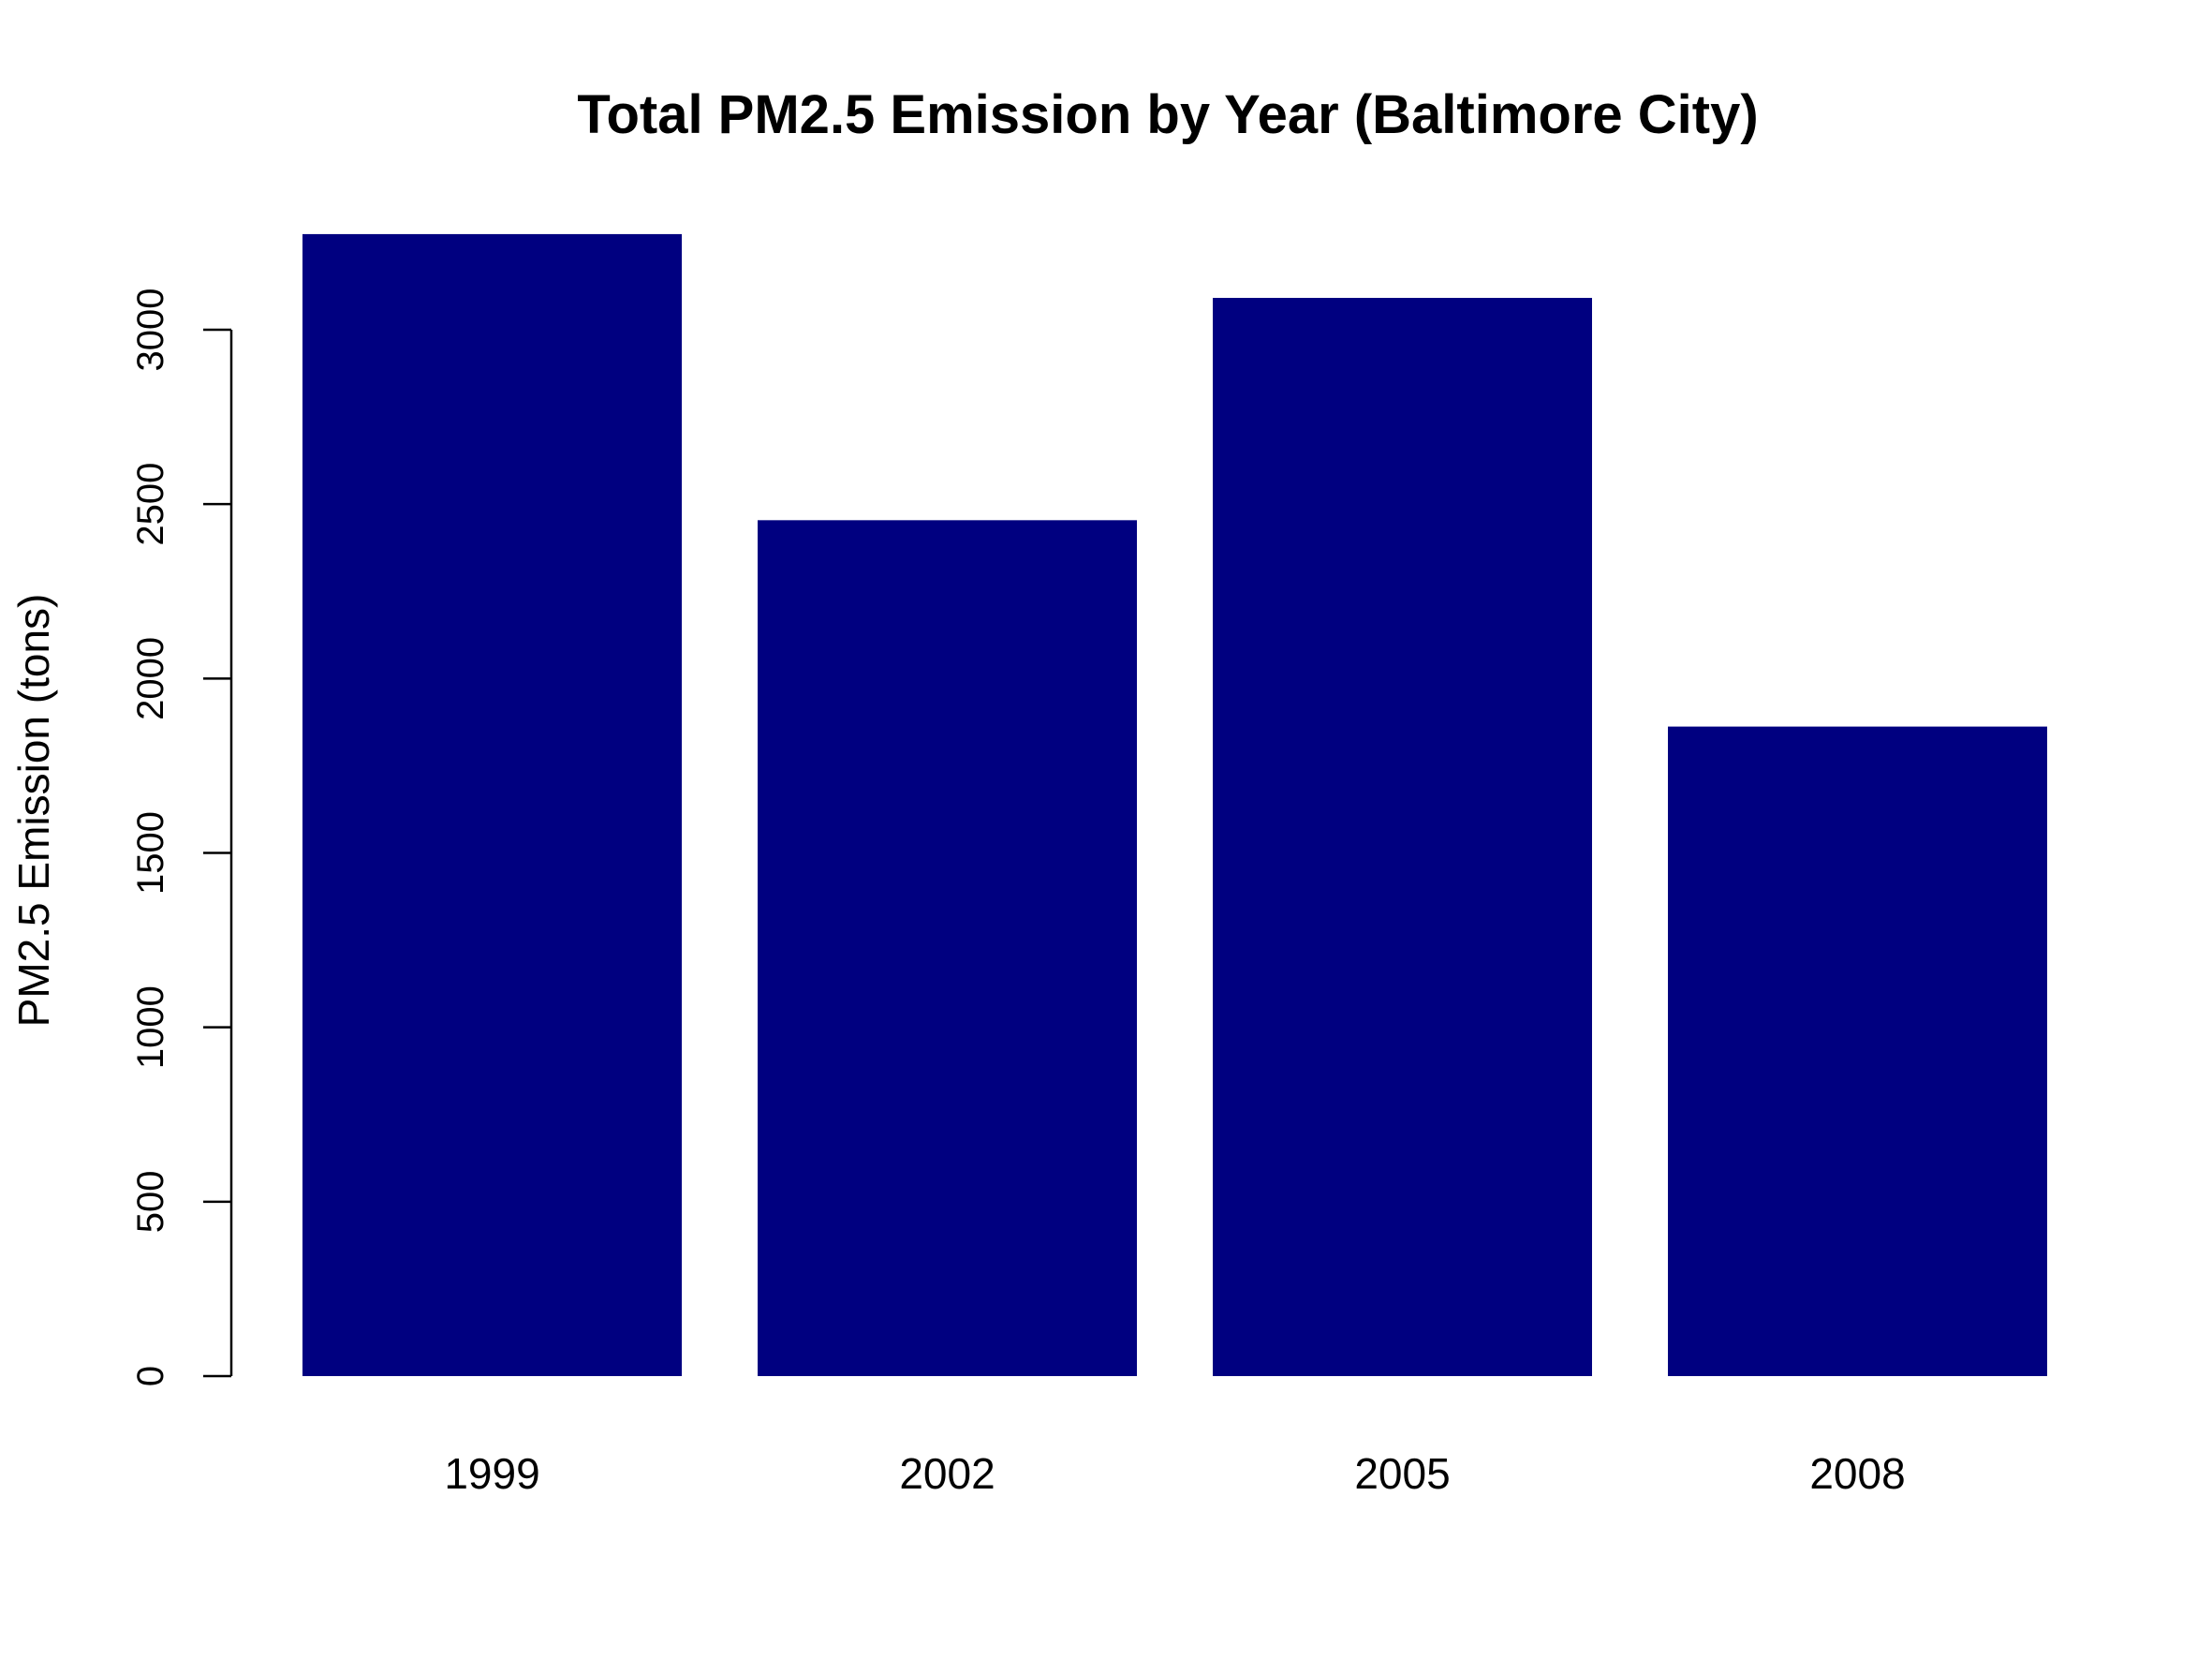 The width and height of the screenshot is (2212, 1659). I want to click on y-ticks-group: 0 500 1000 1500 2000 2500 3000, so click(180, 838).